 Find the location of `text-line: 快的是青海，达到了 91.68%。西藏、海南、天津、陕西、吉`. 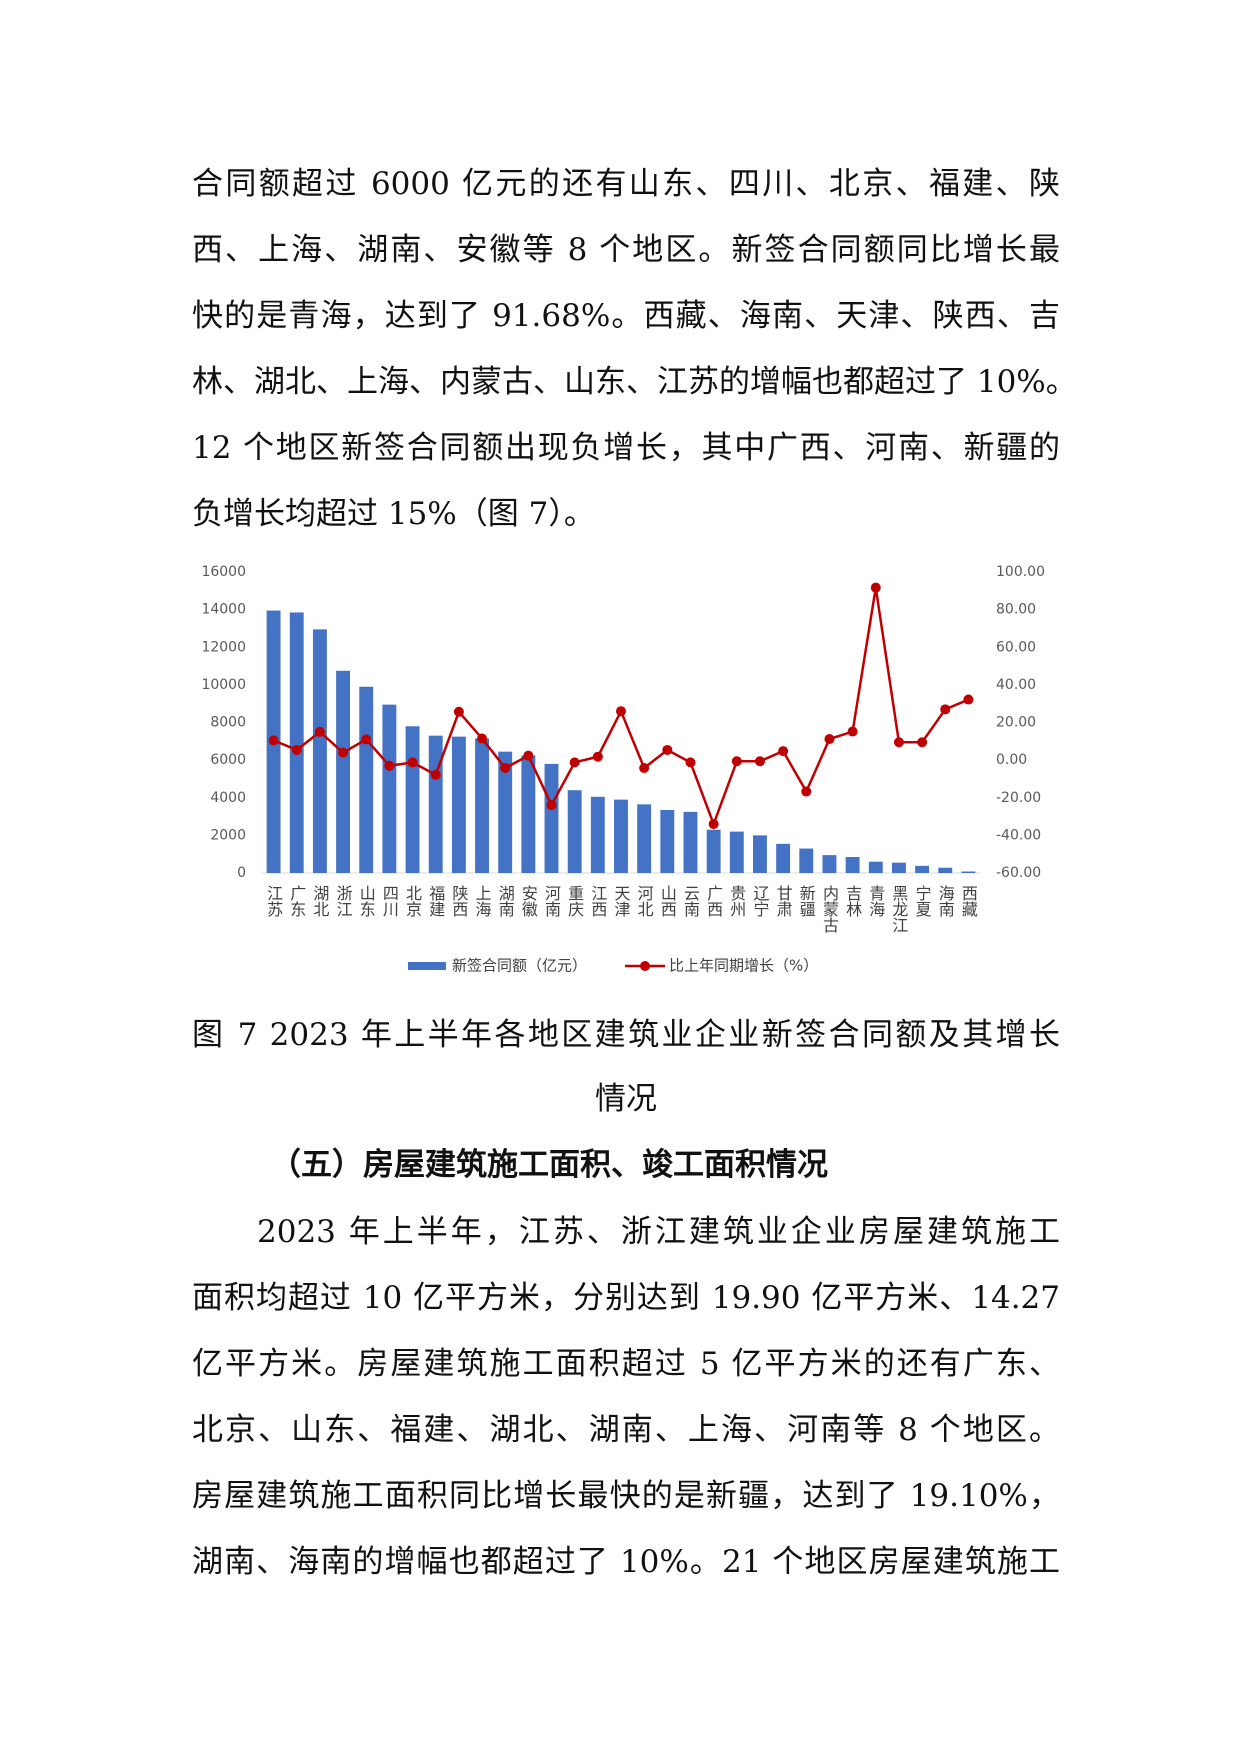

text-line: 快的是青海，达到了 91.68%。西藏、海南、天津、陕西、吉 is located at coordinates (626, 316).